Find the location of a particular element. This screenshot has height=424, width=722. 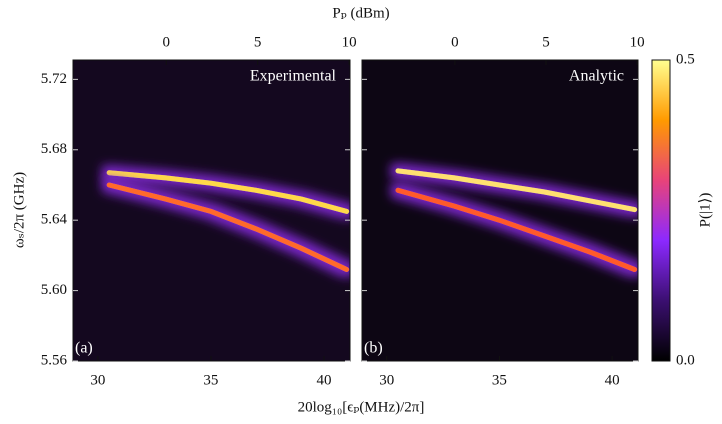

y-tick-label: 5.64 is located at coordinates (54, 220).